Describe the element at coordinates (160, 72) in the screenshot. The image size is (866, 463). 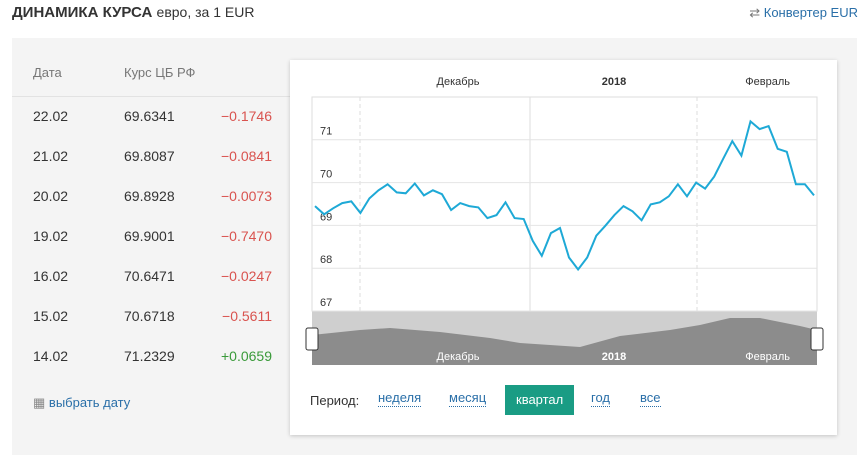
I see `column-header: Курс ЦБ РФ` at that location.